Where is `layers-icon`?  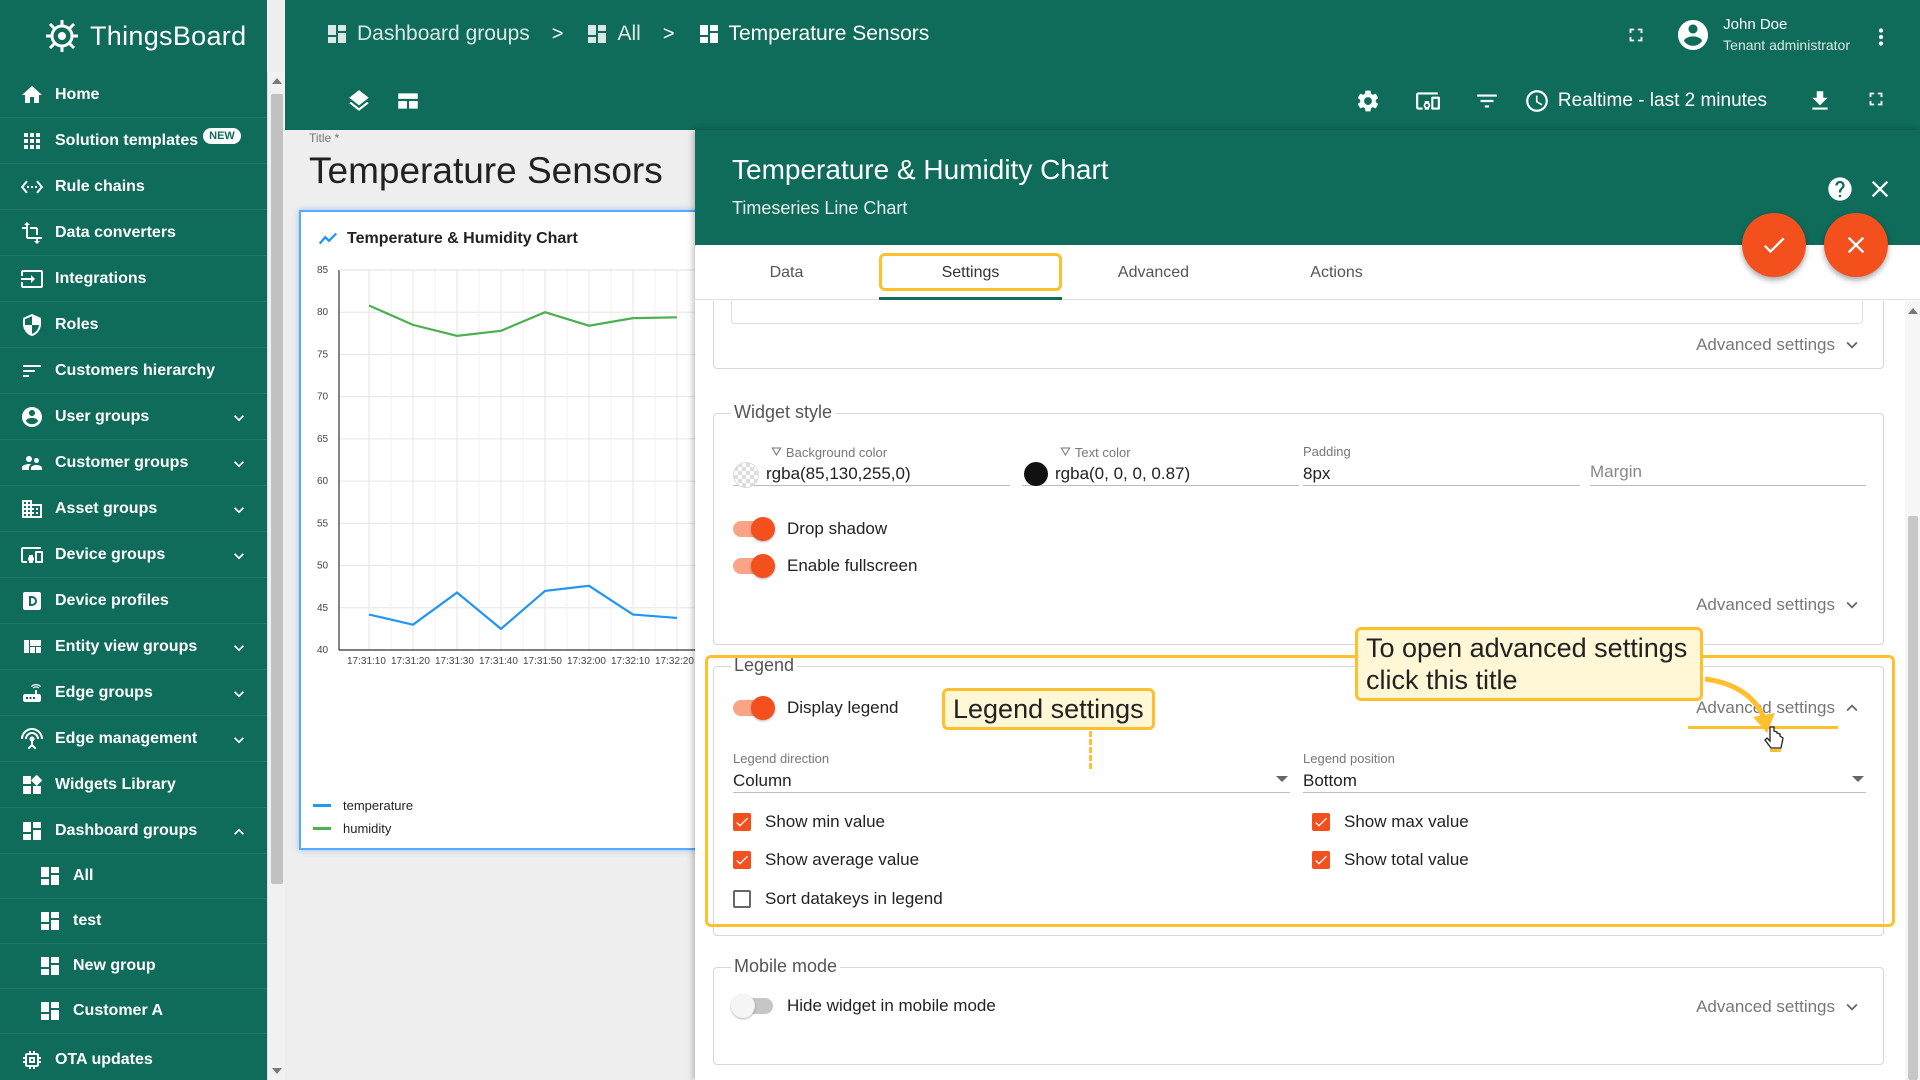 layers-icon is located at coordinates (359, 103).